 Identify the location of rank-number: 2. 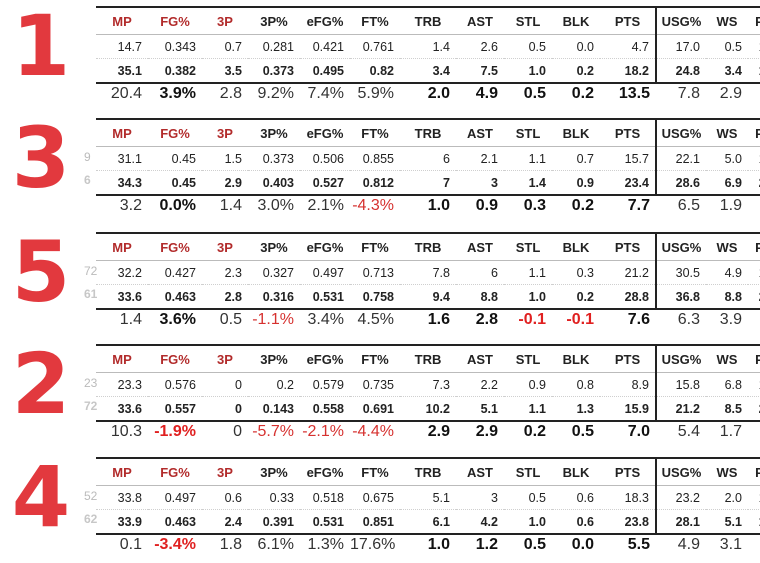
(41, 384).